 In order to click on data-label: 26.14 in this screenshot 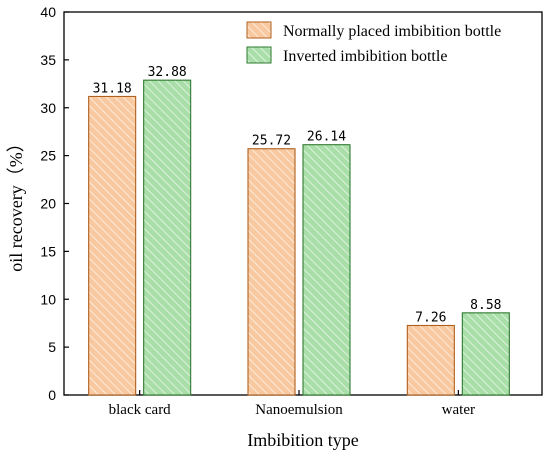, I will do `click(326, 137)`.